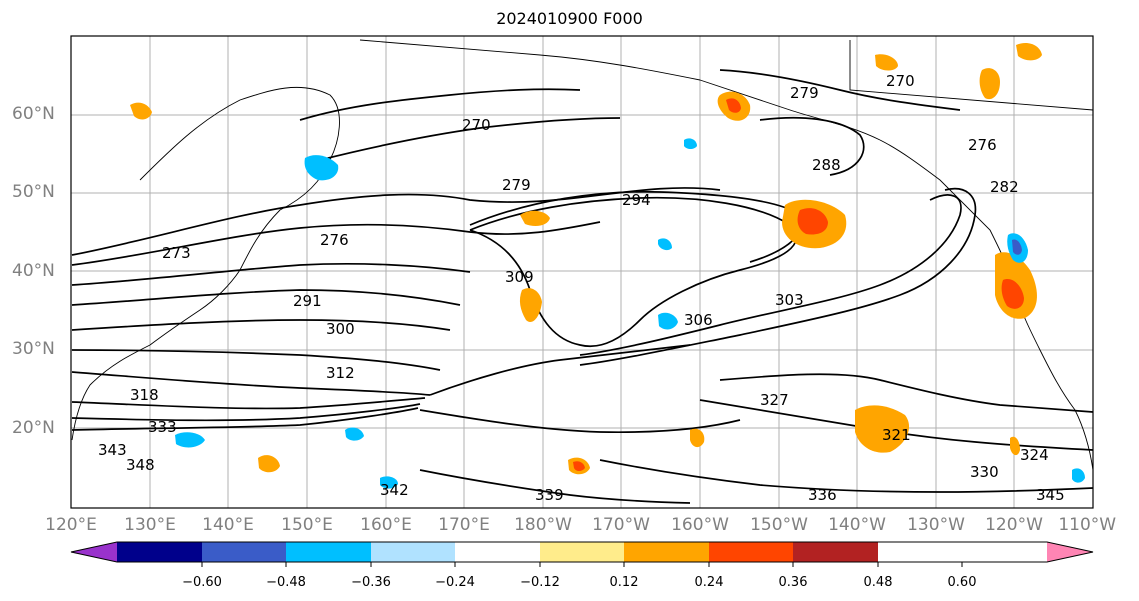  Describe the element at coordinates (71, 525) in the screenshot. I see `lon-label: 120°E` at that location.